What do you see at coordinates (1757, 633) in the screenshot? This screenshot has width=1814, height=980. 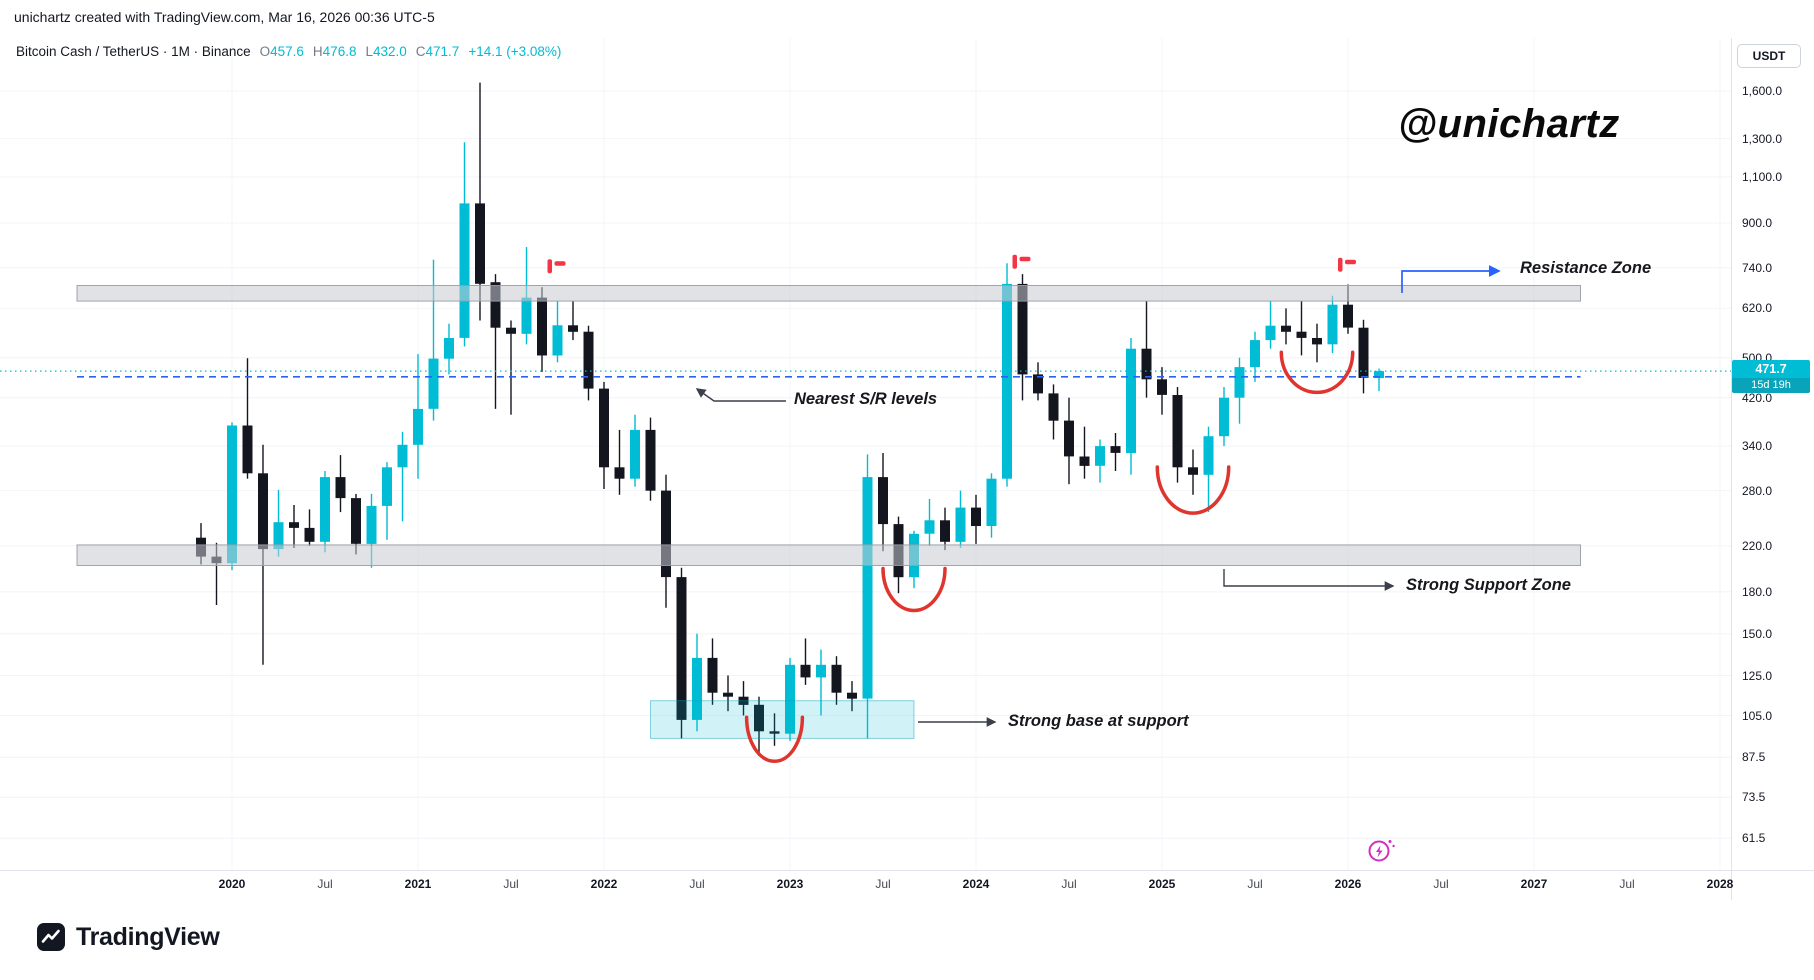 I see `price-tick-label: 150.0` at bounding box center [1757, 633].